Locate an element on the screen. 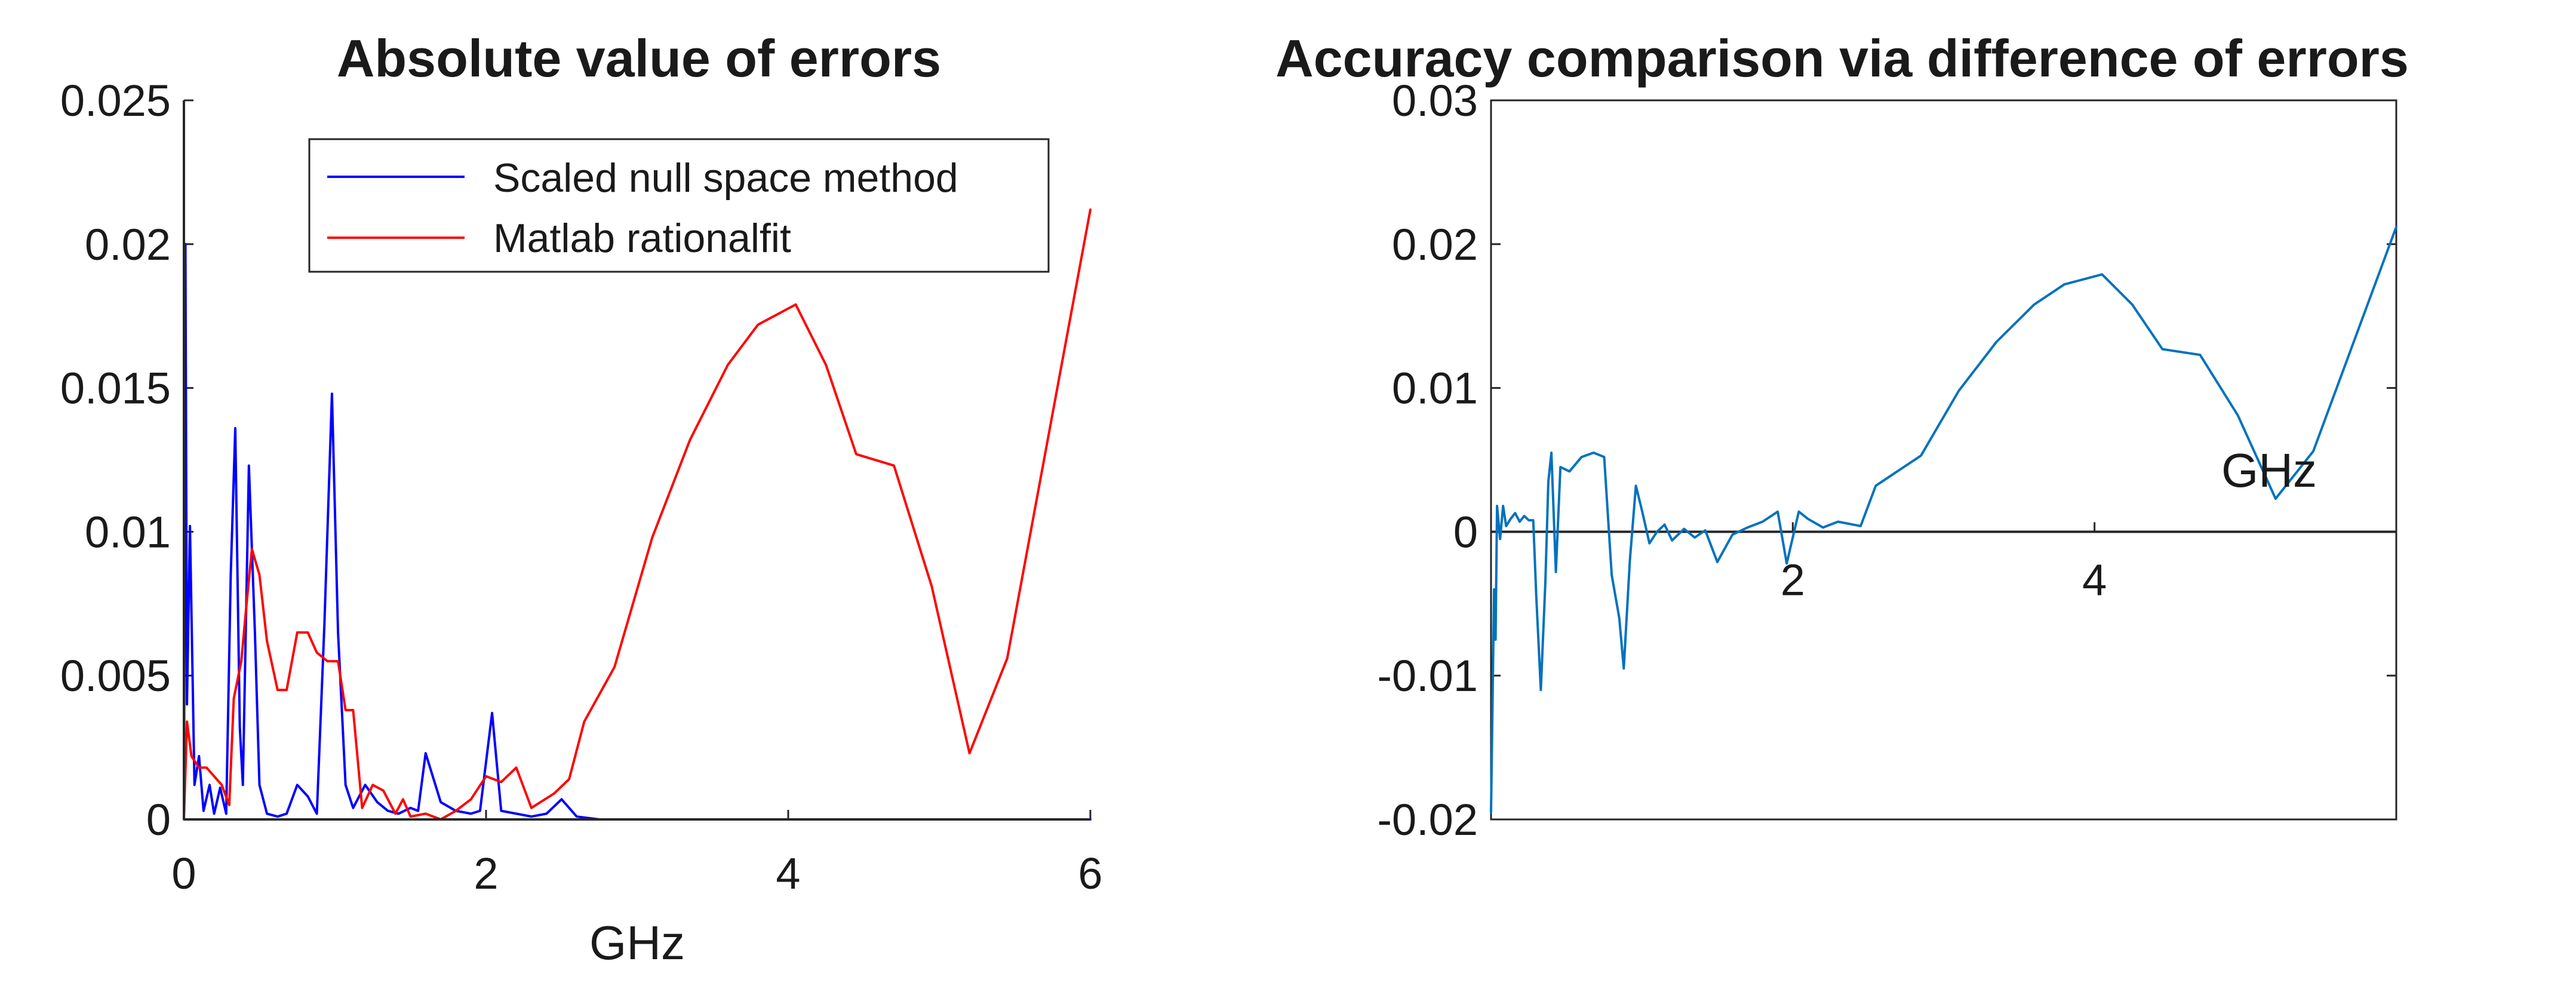 The width and height of the screenshot is (2576, 998). x-tick-label: 6 is located at coordinates (1090, 873).